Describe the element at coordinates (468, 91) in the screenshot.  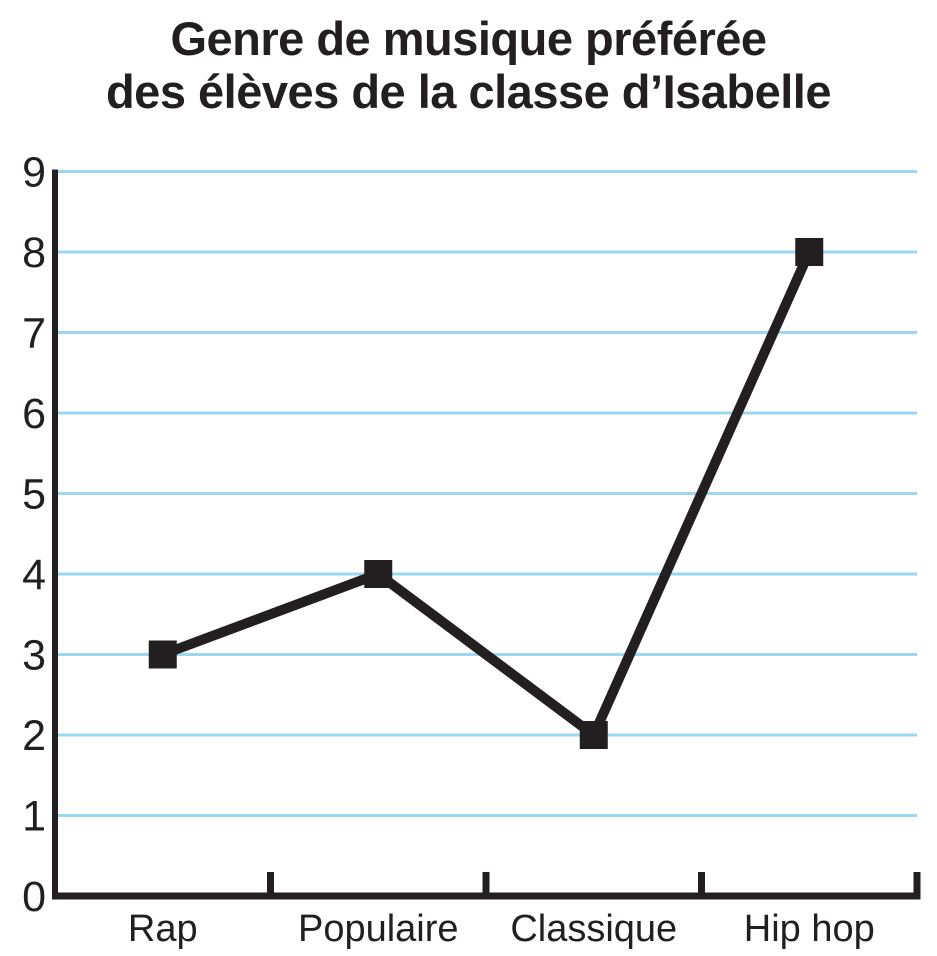
I see `chart-title-line2: des élèves de la classe d’Isabelle` at that location.